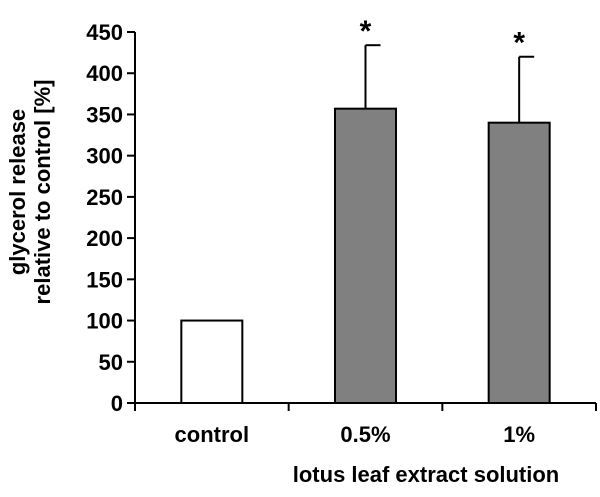 The height and width of the screenshot is (497, 600). What do you see at coordinates (104, 73) in the screenshot?
I see `y-tick-label: 400` at bounding box center [104, 73].